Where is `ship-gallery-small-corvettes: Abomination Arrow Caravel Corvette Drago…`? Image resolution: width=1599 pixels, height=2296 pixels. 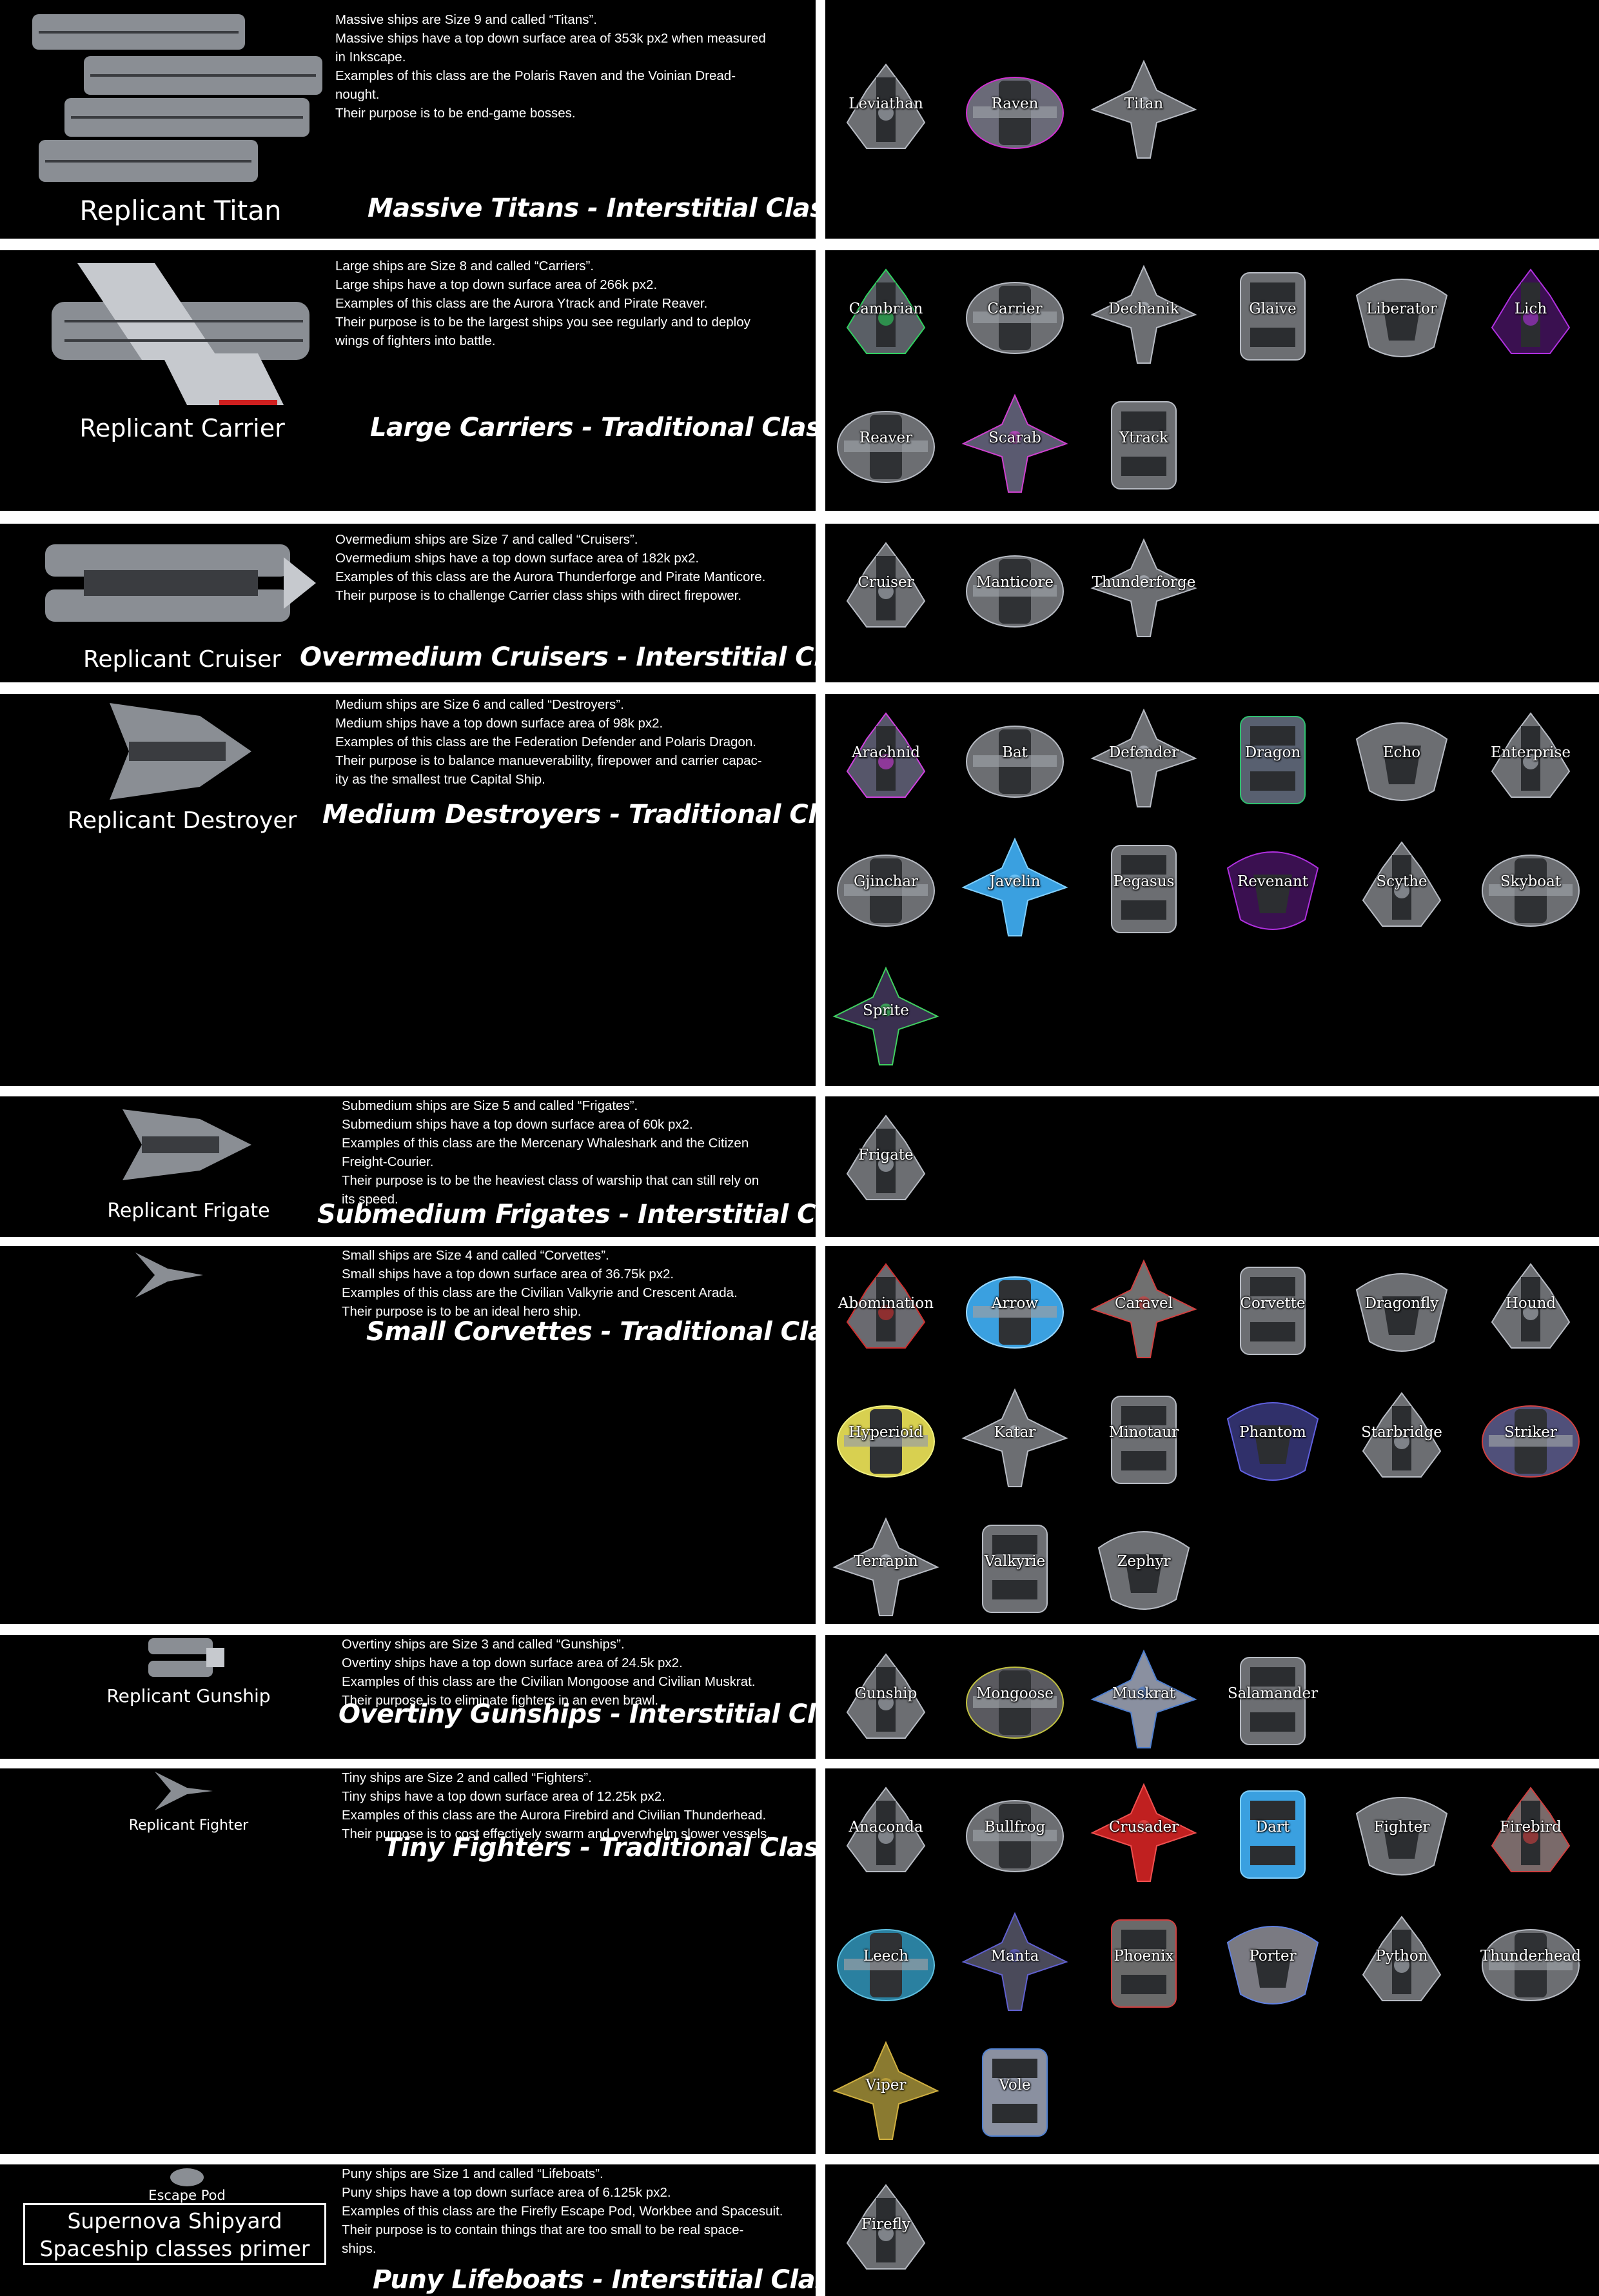 ship-gallery-small-corvettes: Abomination Arrow Caravel Corvette Drago… is located at coordinates (1212, 1435).